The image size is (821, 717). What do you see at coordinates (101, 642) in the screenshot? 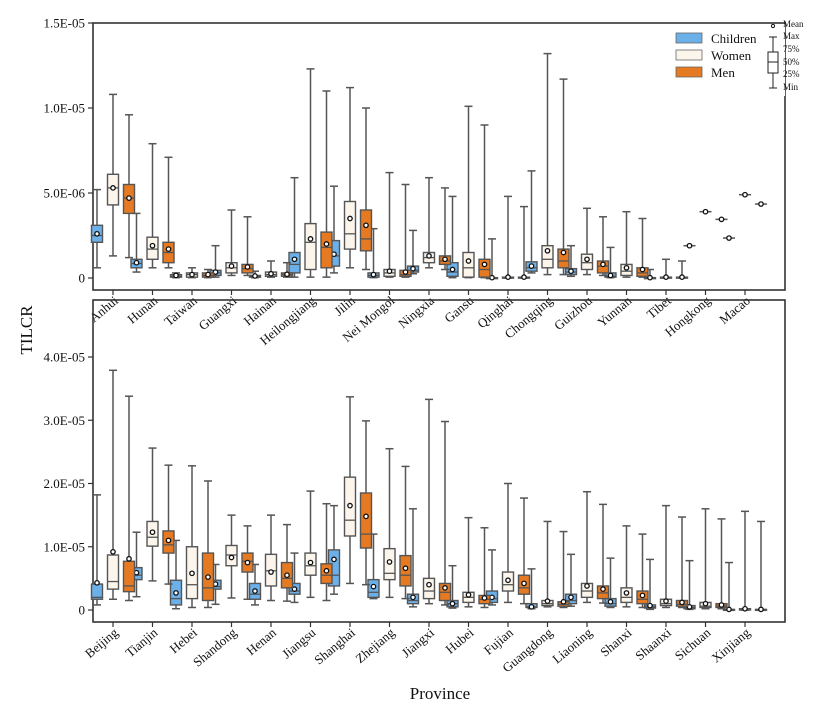
I see `x-tick-label: Beijing` at bounding box center [101, 642].